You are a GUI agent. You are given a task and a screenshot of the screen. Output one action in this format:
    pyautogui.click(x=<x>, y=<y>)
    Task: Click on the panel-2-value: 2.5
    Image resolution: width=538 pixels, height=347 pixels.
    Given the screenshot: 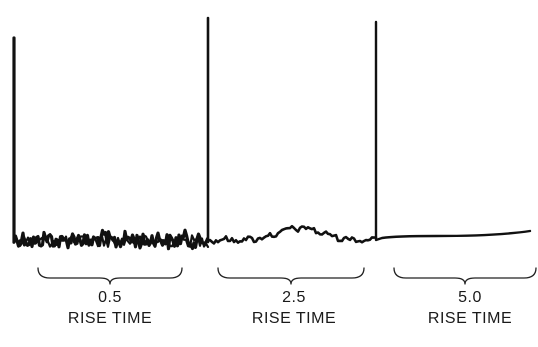 What is the action you would take?
    pyautogui.click(x=294, y=297)
    